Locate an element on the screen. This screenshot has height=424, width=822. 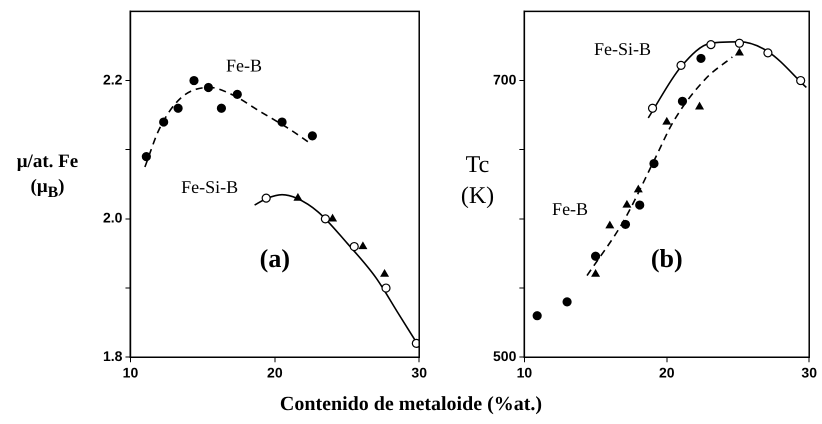
y-tick-label: 700 is located at coordinates (505, 79).